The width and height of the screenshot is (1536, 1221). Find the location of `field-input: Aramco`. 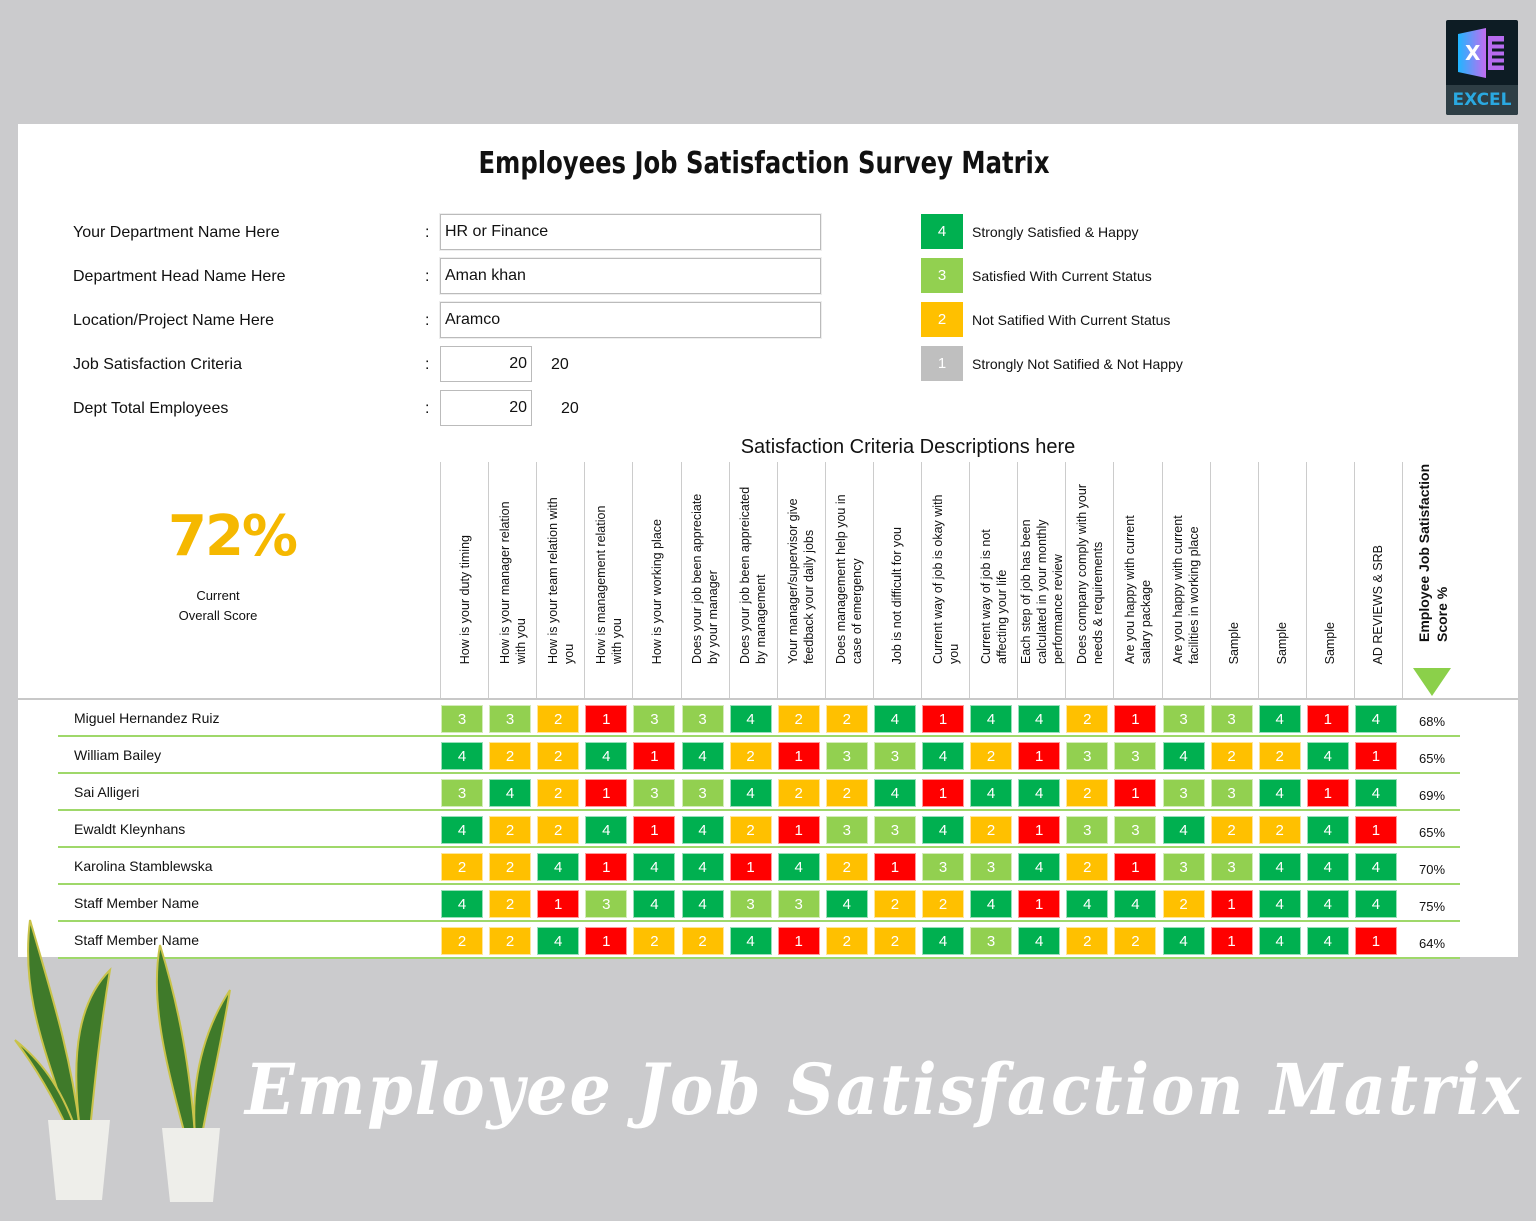

field-input: Aramco is located at coordinates (630, 320).